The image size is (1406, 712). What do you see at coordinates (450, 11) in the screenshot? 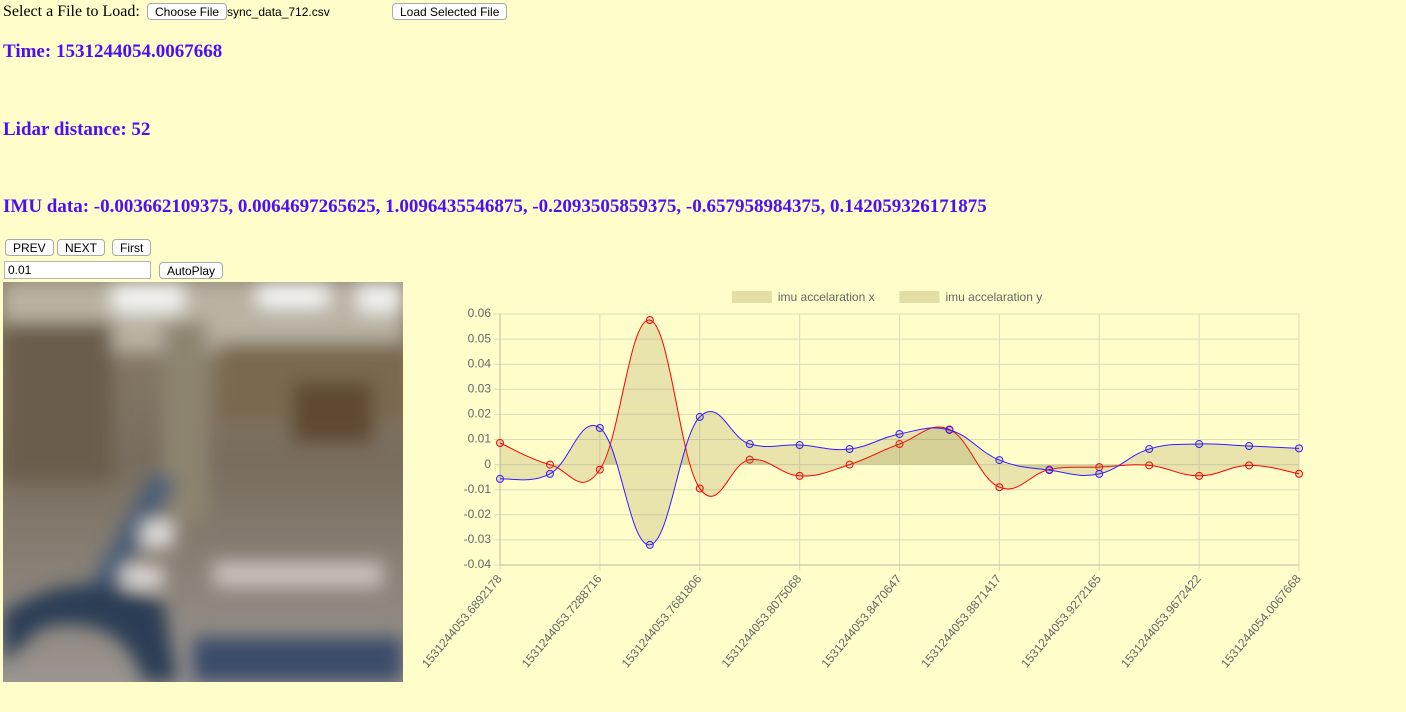
I see `load-file-button: Load Selected File` at bounding box center [450, 11].